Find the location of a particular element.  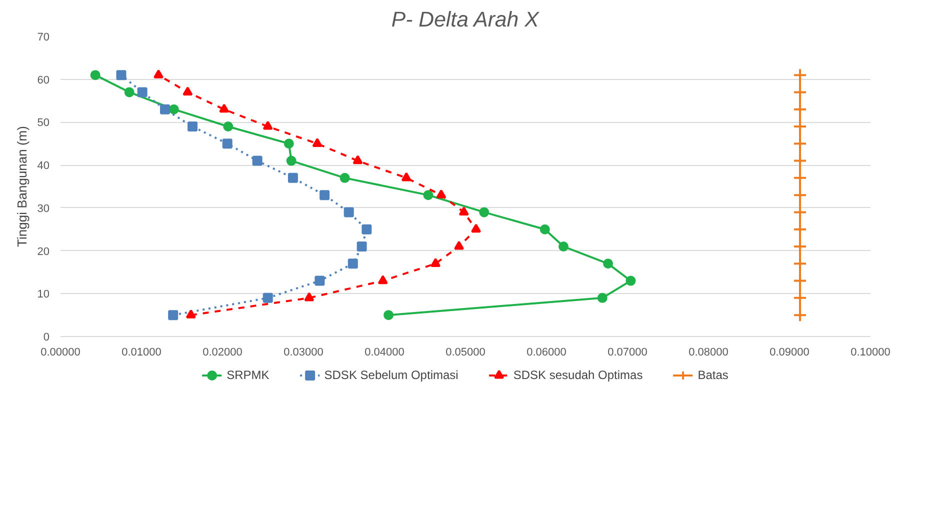

x-tick-label: 0.07000 is located at coordinates (628, 352).